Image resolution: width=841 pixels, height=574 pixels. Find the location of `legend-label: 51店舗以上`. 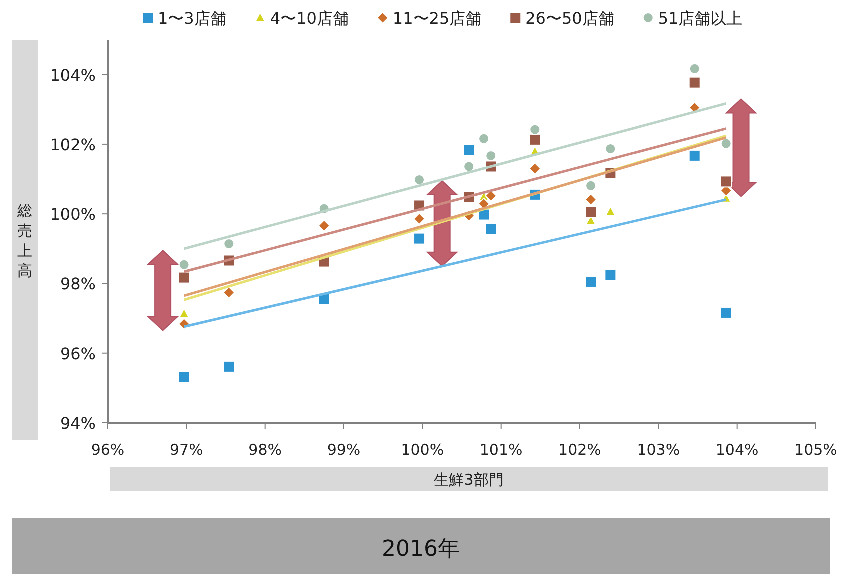

legend-label: 51店舗以上 is located at coordinates (700, 18).